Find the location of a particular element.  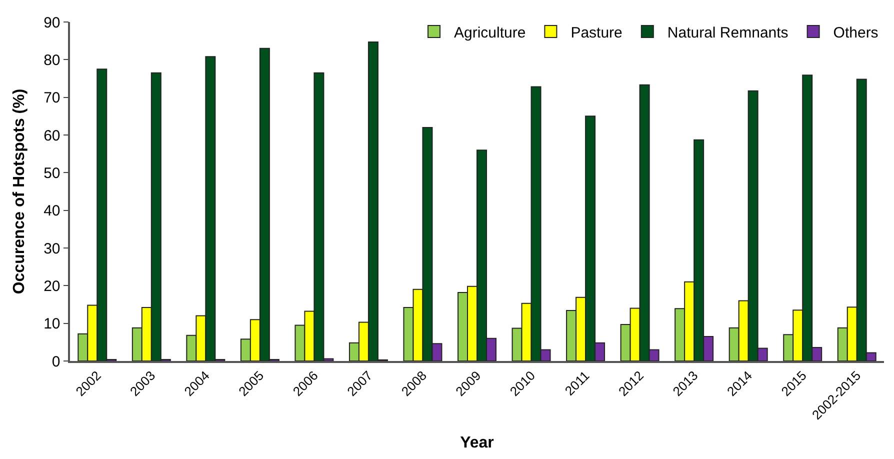

legend-label: Agriculture is located at coordinates (490, 33).